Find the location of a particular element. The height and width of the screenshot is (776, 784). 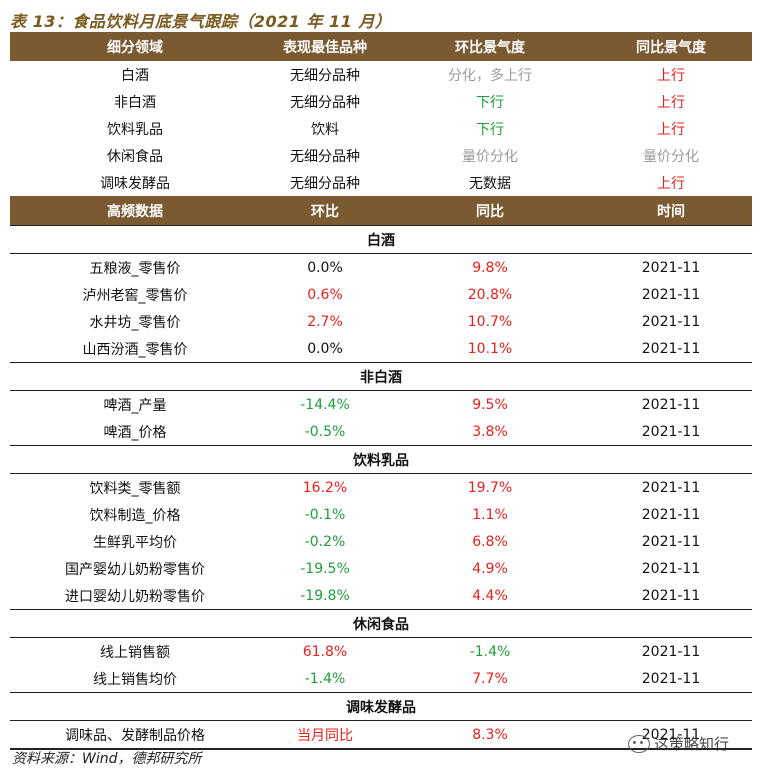

data-row: 线上销售均价 -1.4% 7.7% 2021-11 is located at coordinates (381, 678).